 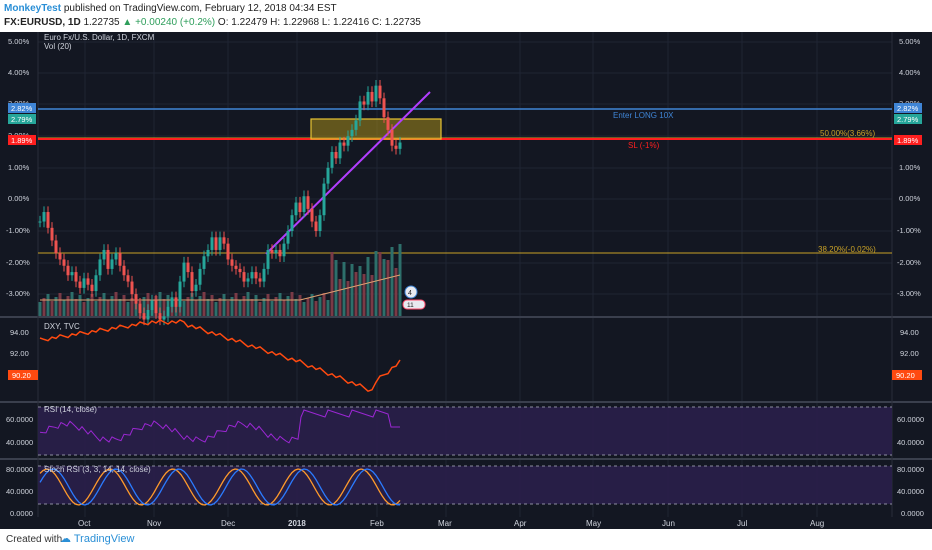 I want to click on fib-38-label: 38.20%(-0.02%), so click(x=847, y=249).